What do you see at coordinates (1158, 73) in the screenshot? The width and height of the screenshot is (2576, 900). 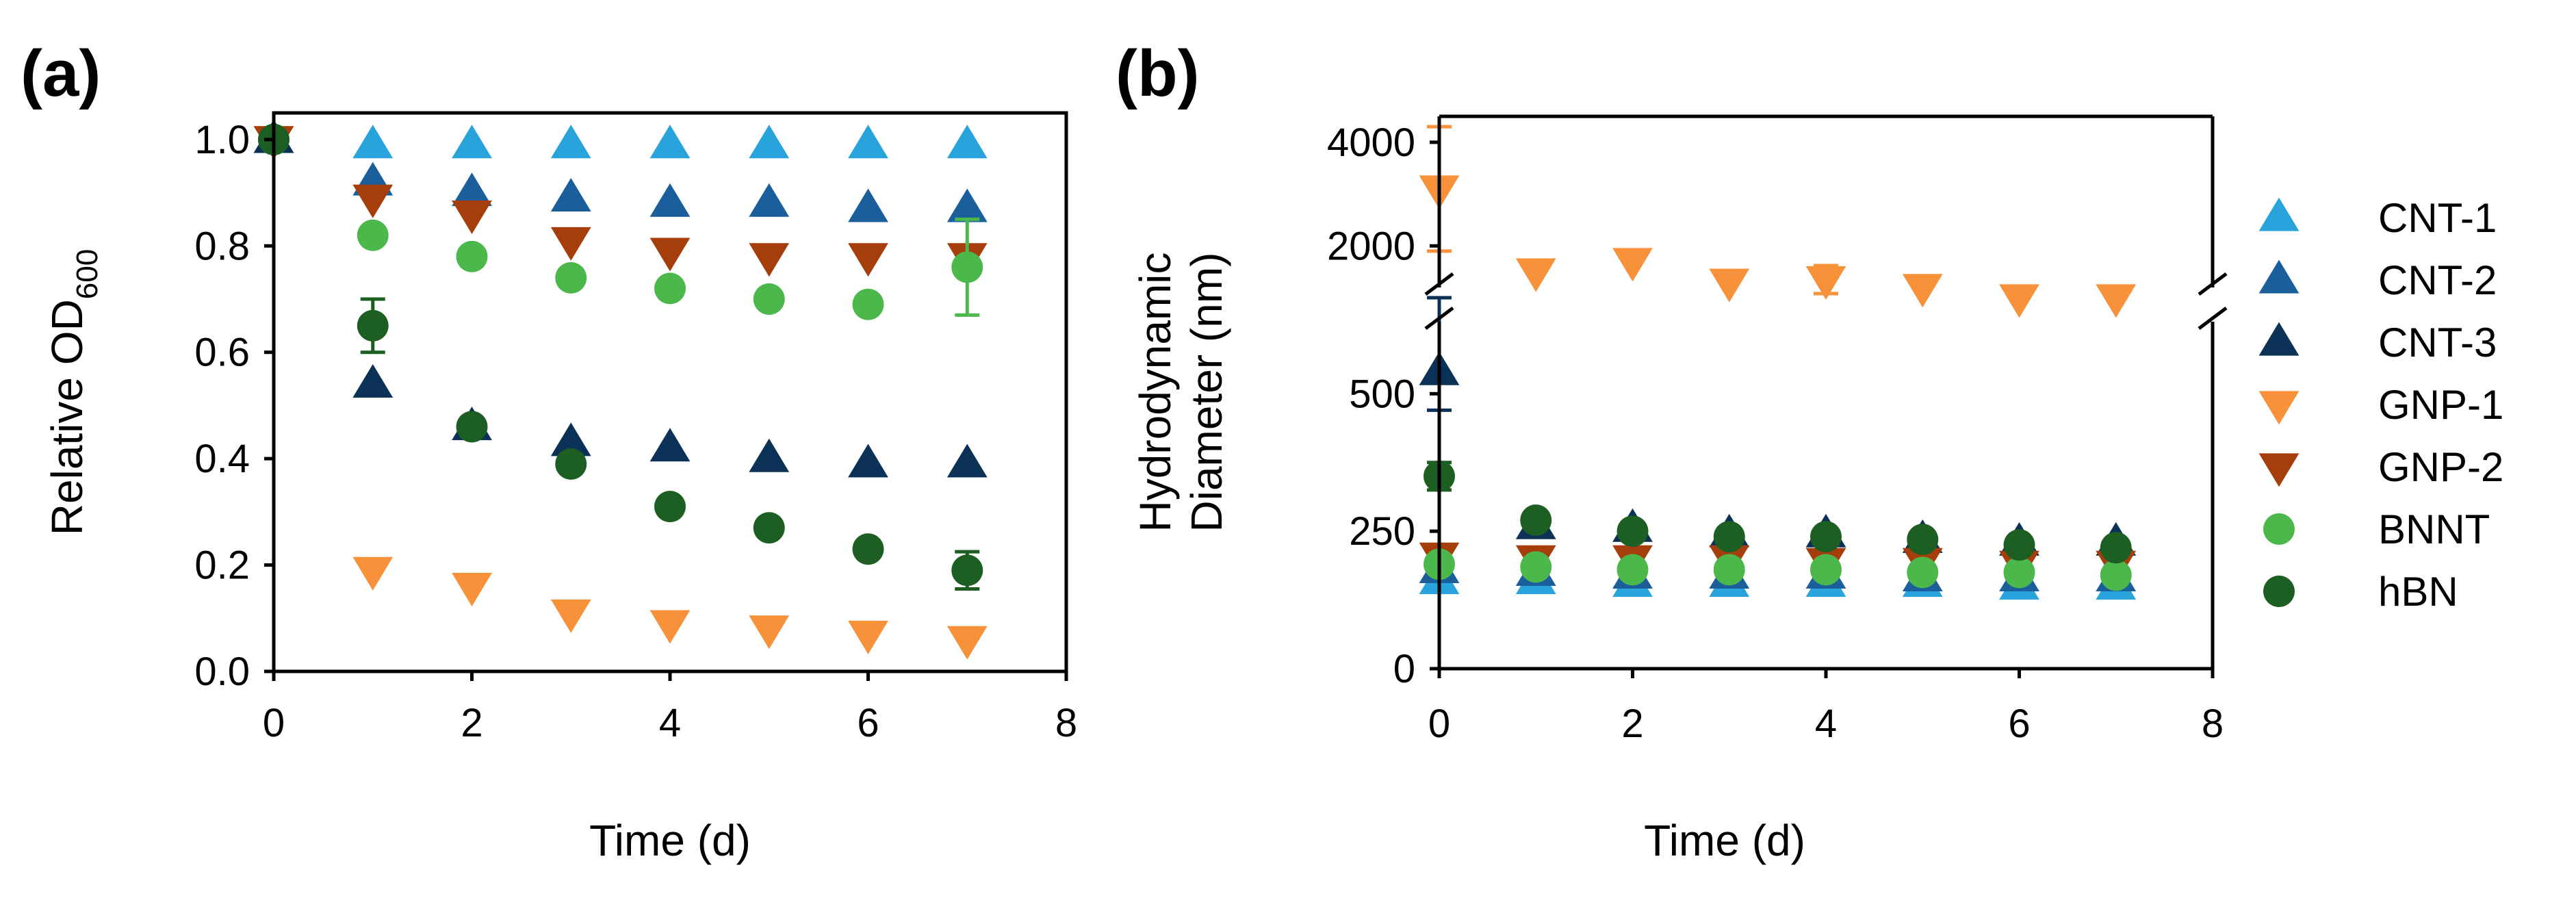 I see `panel-b-label: (b)` at bounding box center [1158, 73].